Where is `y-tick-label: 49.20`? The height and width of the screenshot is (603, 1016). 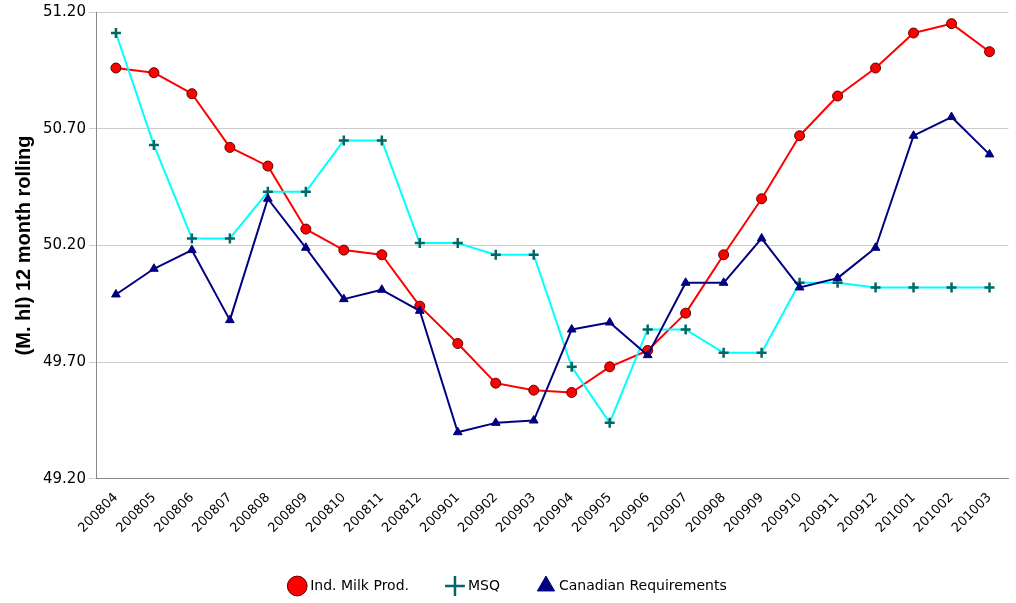 y-tick-label: 49.20 is located at coordinates (64, 477).